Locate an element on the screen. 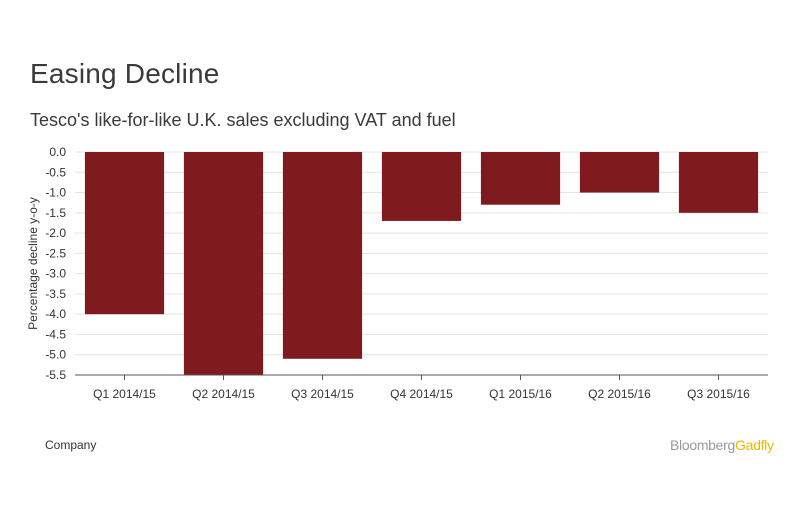 This screenshot has width=812, height=513. y-axis-label: Percentage decline y-o-y is located at coordinates (33, 263).